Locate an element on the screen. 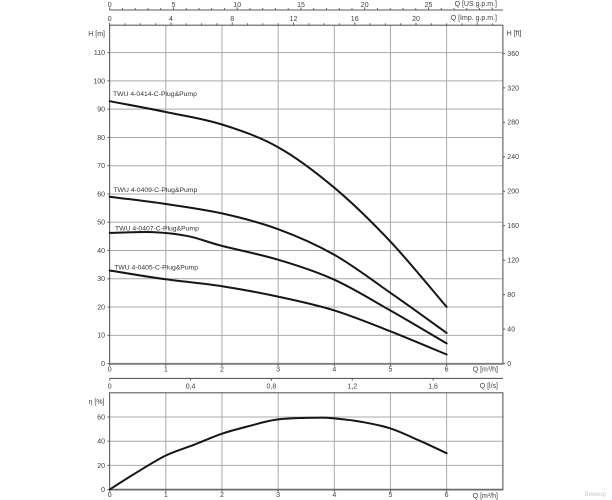  svg-text: TWU 4-0409-C-Plug&Pump is located at coordinates (155, 190).